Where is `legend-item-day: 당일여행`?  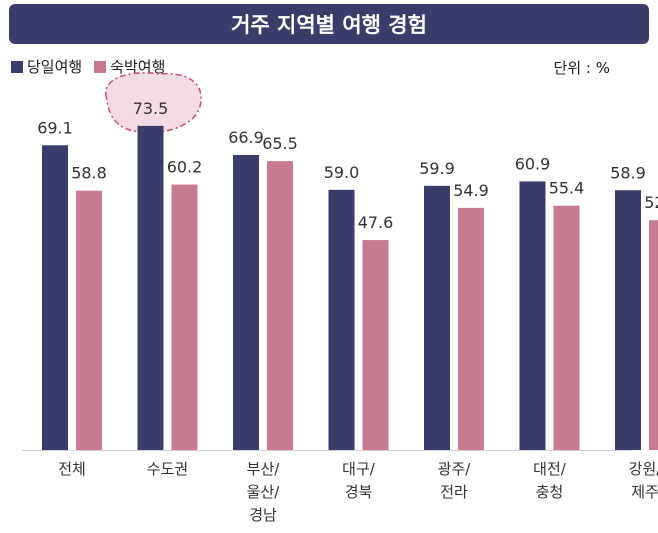
legend-item-day: 당일여행 is located at coordinates (46, 66).